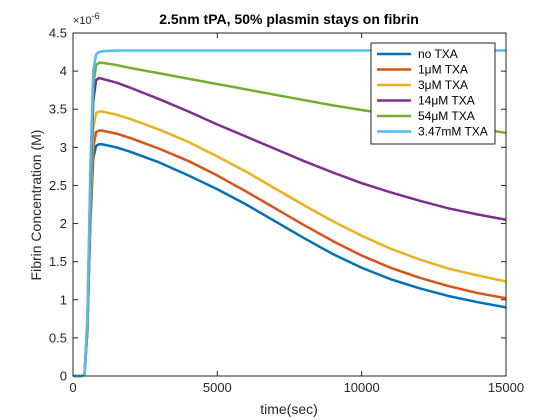 The image size is (560, 420). Describe the element at coordinates (36, 205) in the screenshot. I see `y-axis-label: Fibrin Concentration (M)` at that location.